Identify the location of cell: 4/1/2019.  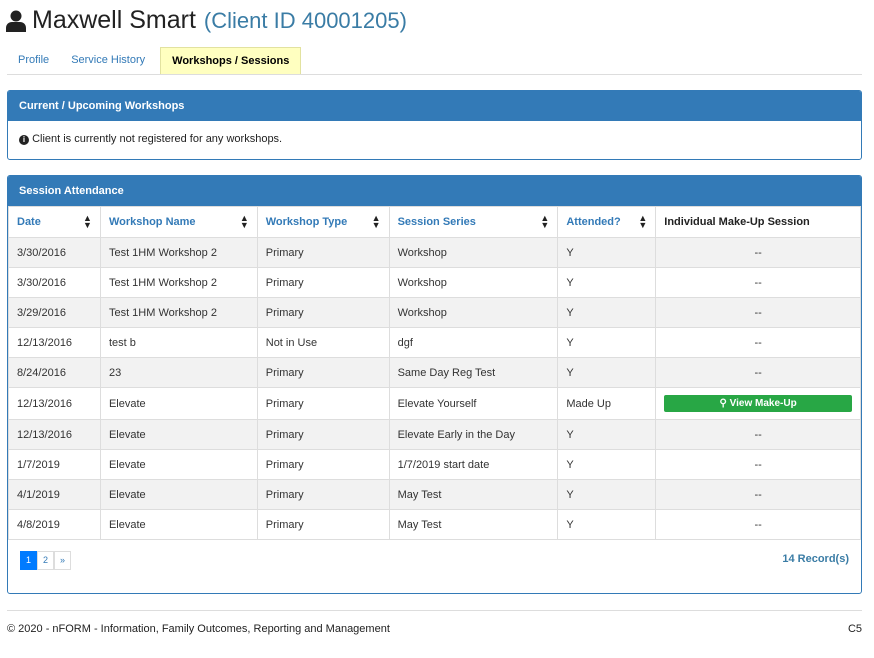
(54, 494).